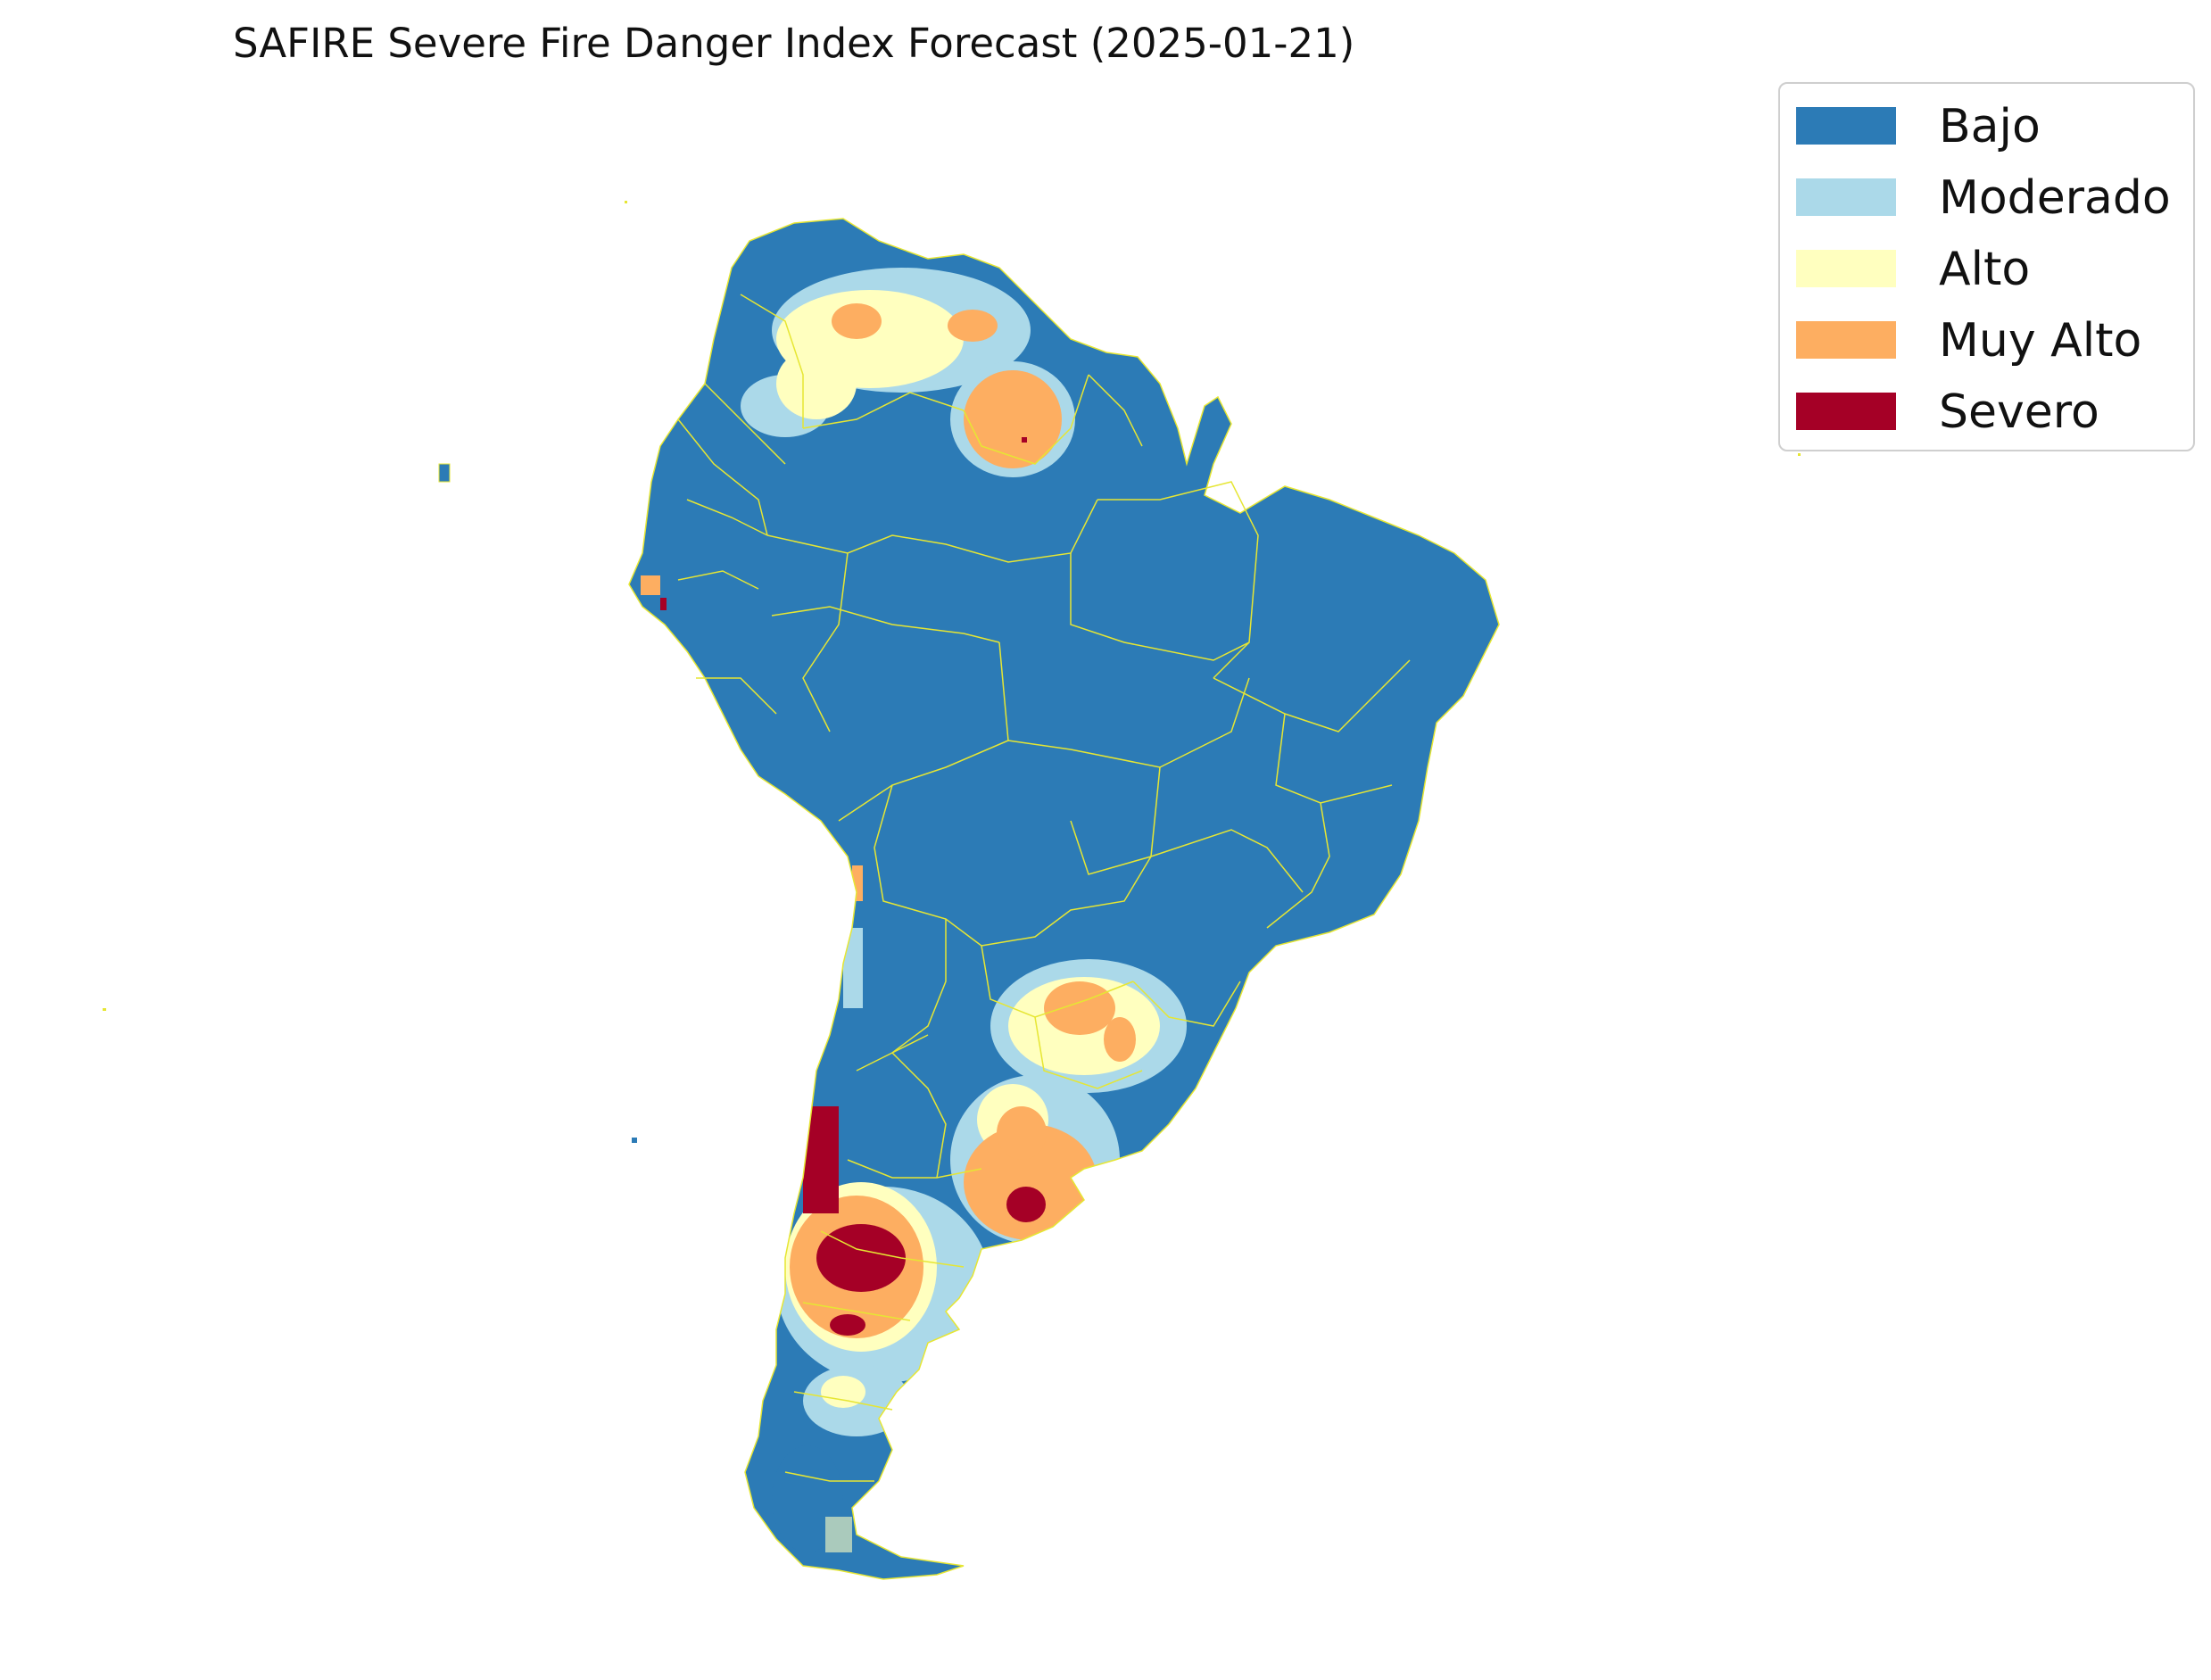 The width and height of the screenshot is (2211, 1680). I want to click on legend-item-muy-alto: Muy Alto, so click(1992, 341).